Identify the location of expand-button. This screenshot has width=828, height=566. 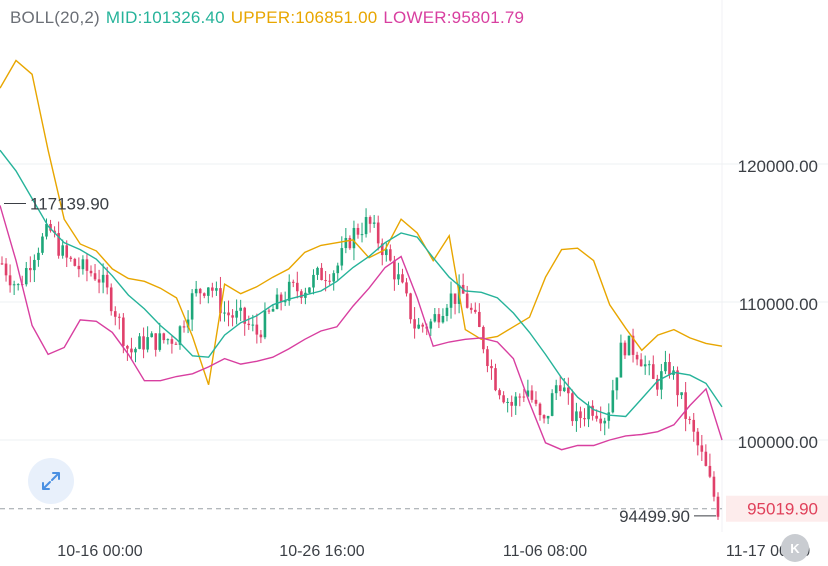
(51, 481).